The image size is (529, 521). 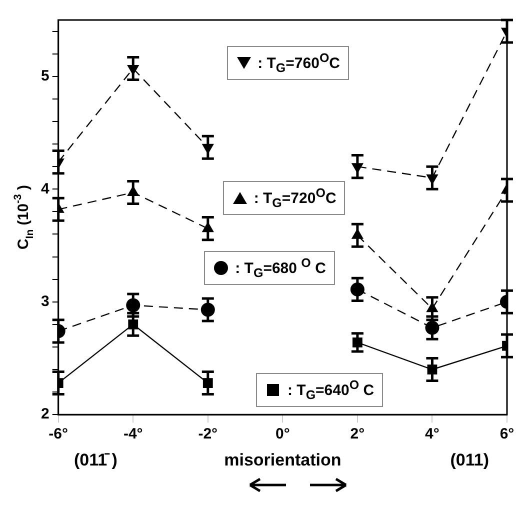 What do you see at coordinates (58, 434) in the screenshot?
I see `x-tick-label: -6°` at bounding box center [58, 434].